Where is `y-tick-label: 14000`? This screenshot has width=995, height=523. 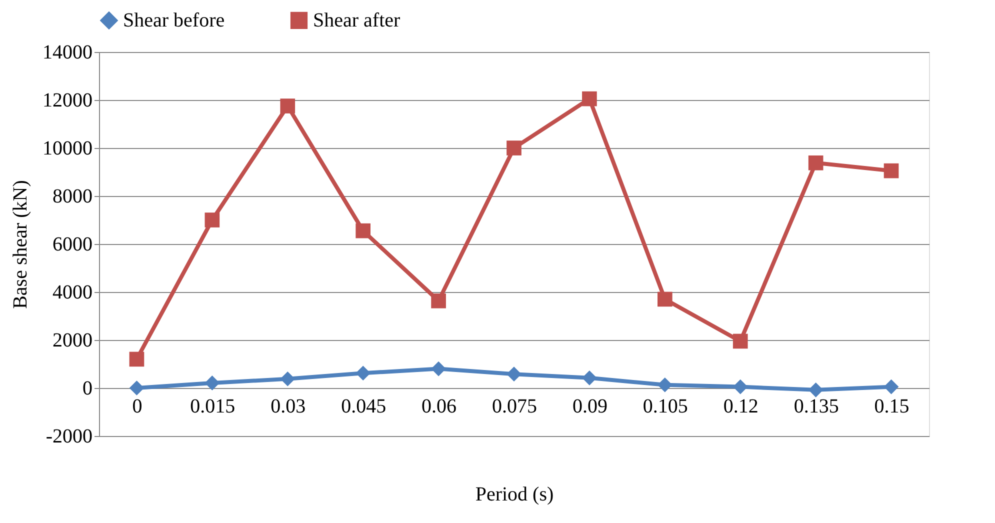 y-tick-label: 14000 is located at coordinates (67, 53).